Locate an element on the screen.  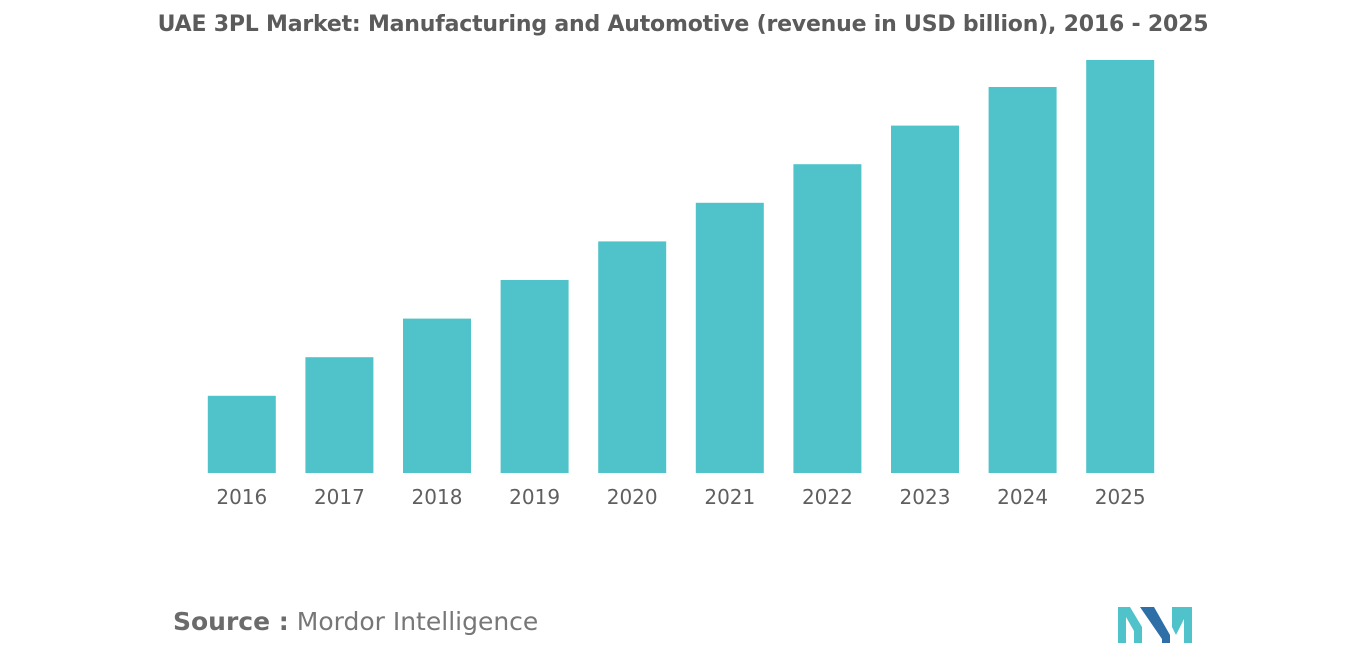
x-tick-label-2023: 2023 is located at coordinates (925, 497).